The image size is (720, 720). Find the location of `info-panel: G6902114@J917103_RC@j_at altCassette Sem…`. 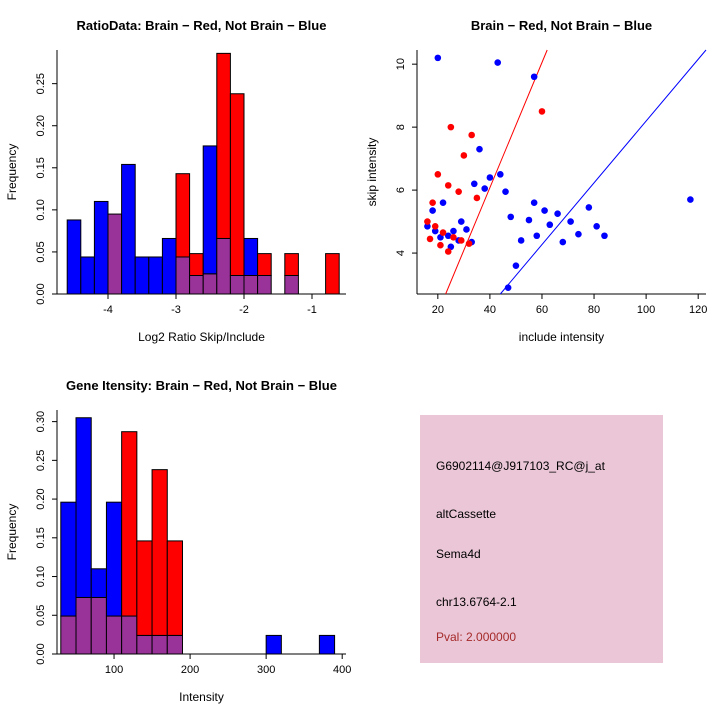

info-panel: G6902114@J917103_RC@j_at altCassette Sem… is located at coordinates (541, 539).